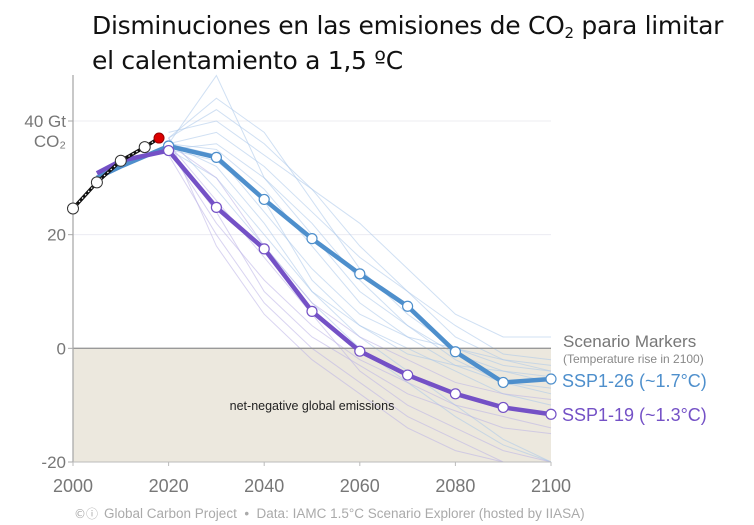  I want to click on x-tick-label: 2080, so click(455, 486).